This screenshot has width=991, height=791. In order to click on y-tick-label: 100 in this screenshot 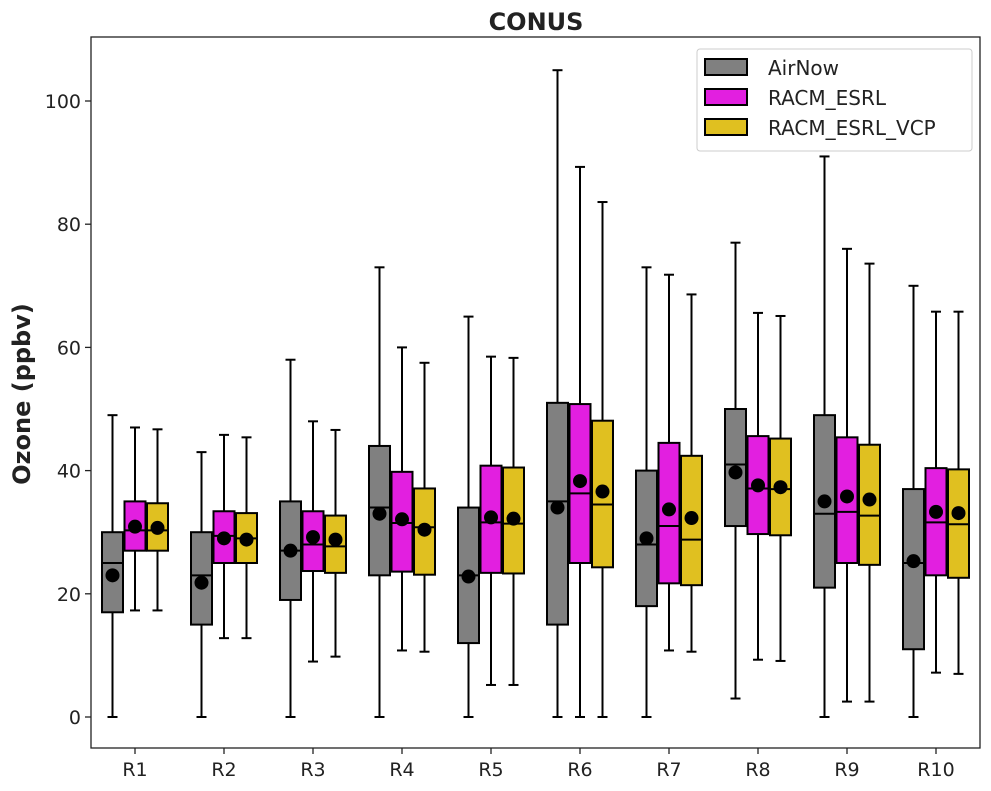, I will do `click(63, 102)`.